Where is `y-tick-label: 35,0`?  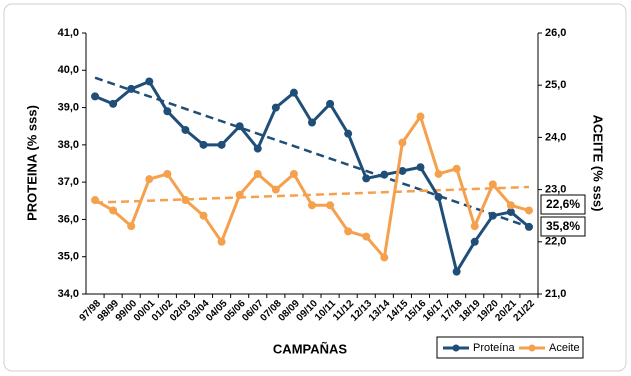 y-tick-label: 35,0 is located at coordinates (68, 257).